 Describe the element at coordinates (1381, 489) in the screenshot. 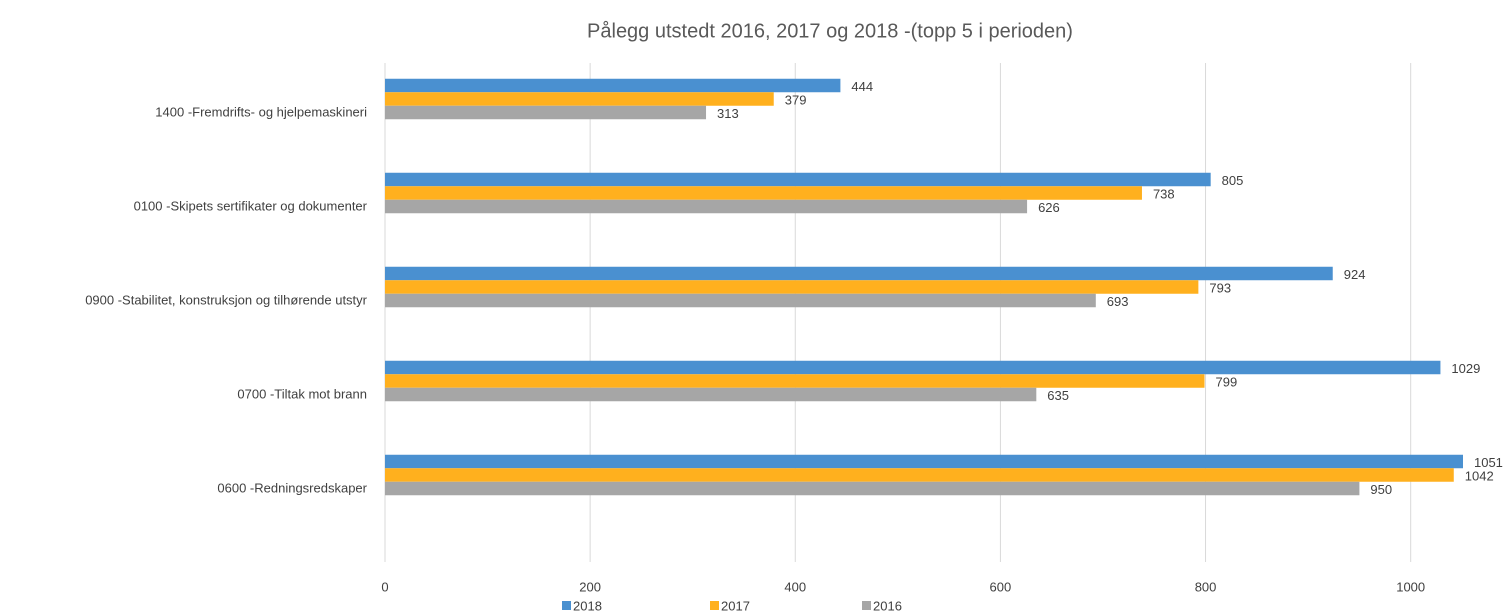

I see `data-label: 950` at that location.